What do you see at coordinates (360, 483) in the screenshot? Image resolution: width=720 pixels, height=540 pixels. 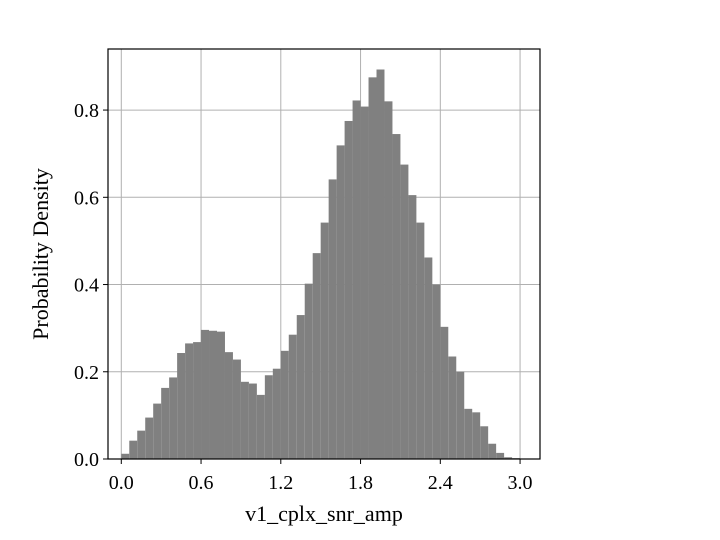 I see `x-tick-label: 1.8` at bounding box center [360, 483].